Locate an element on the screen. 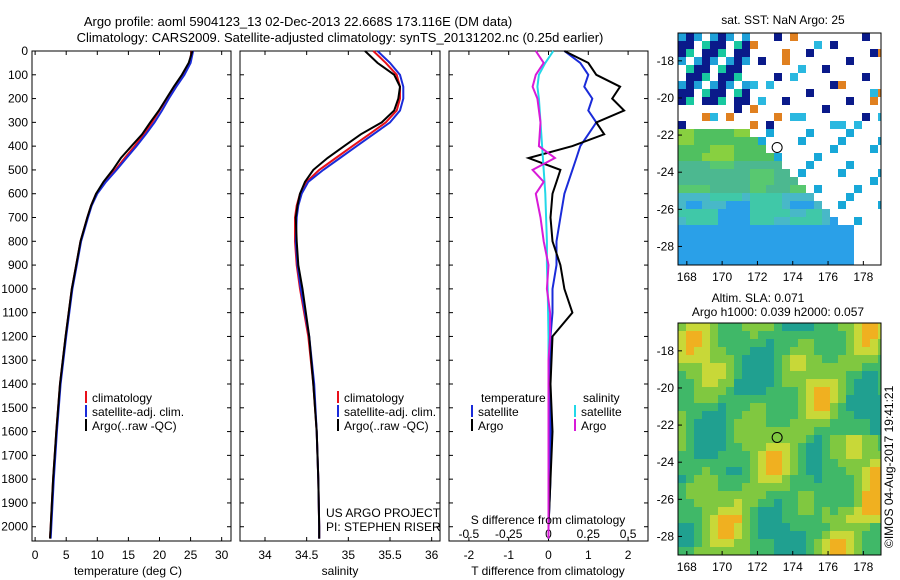 The image size is (900, 580). x-tick-label: 25 is located at coordinates (191, 555).